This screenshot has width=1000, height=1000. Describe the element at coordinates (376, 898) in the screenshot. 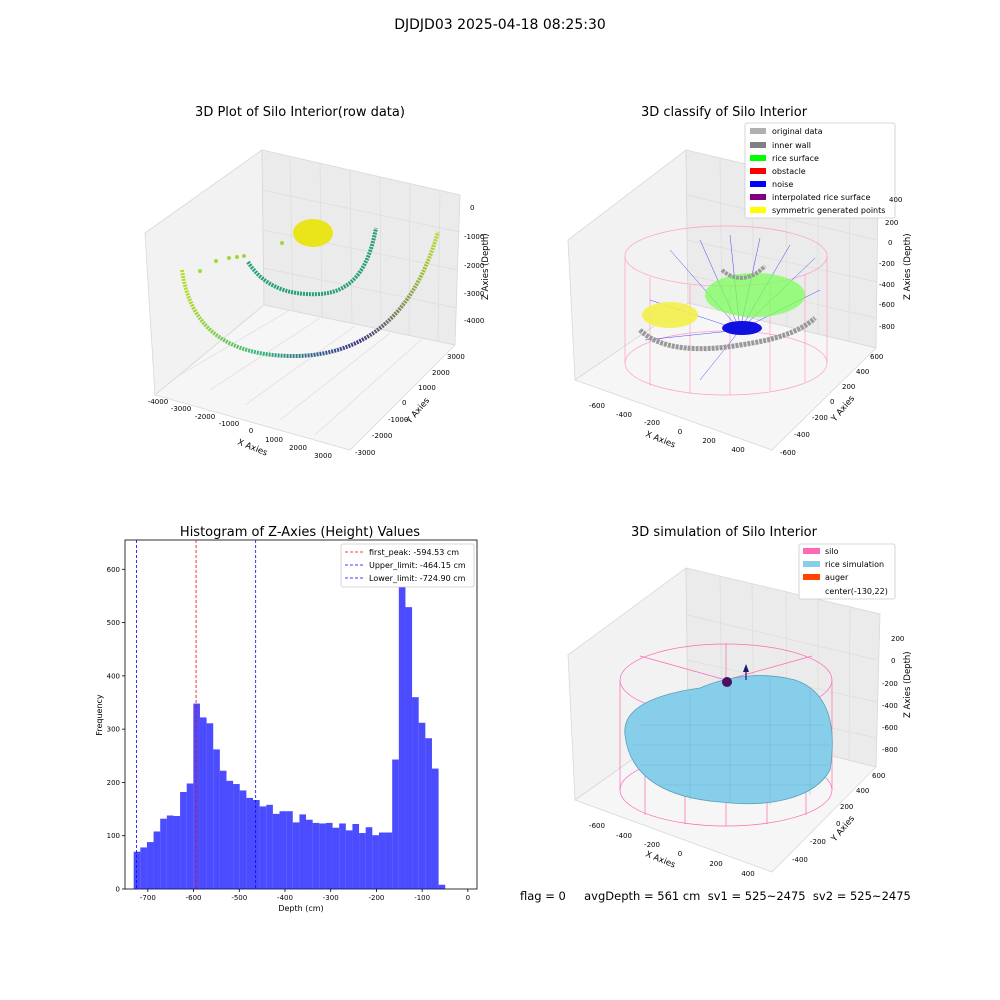

I see `histogram-x-tick-label: -200` at that location.